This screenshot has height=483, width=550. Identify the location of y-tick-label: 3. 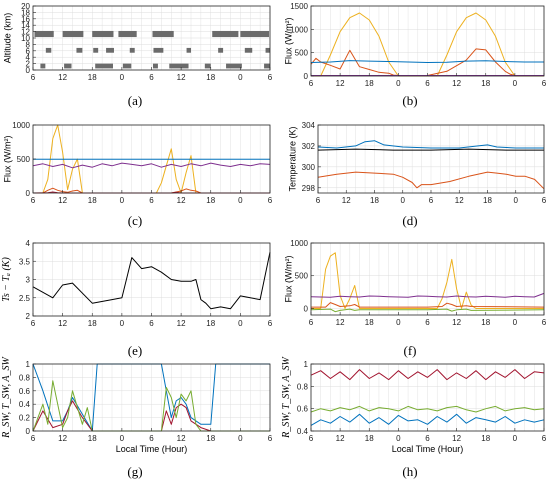
(28, 280).